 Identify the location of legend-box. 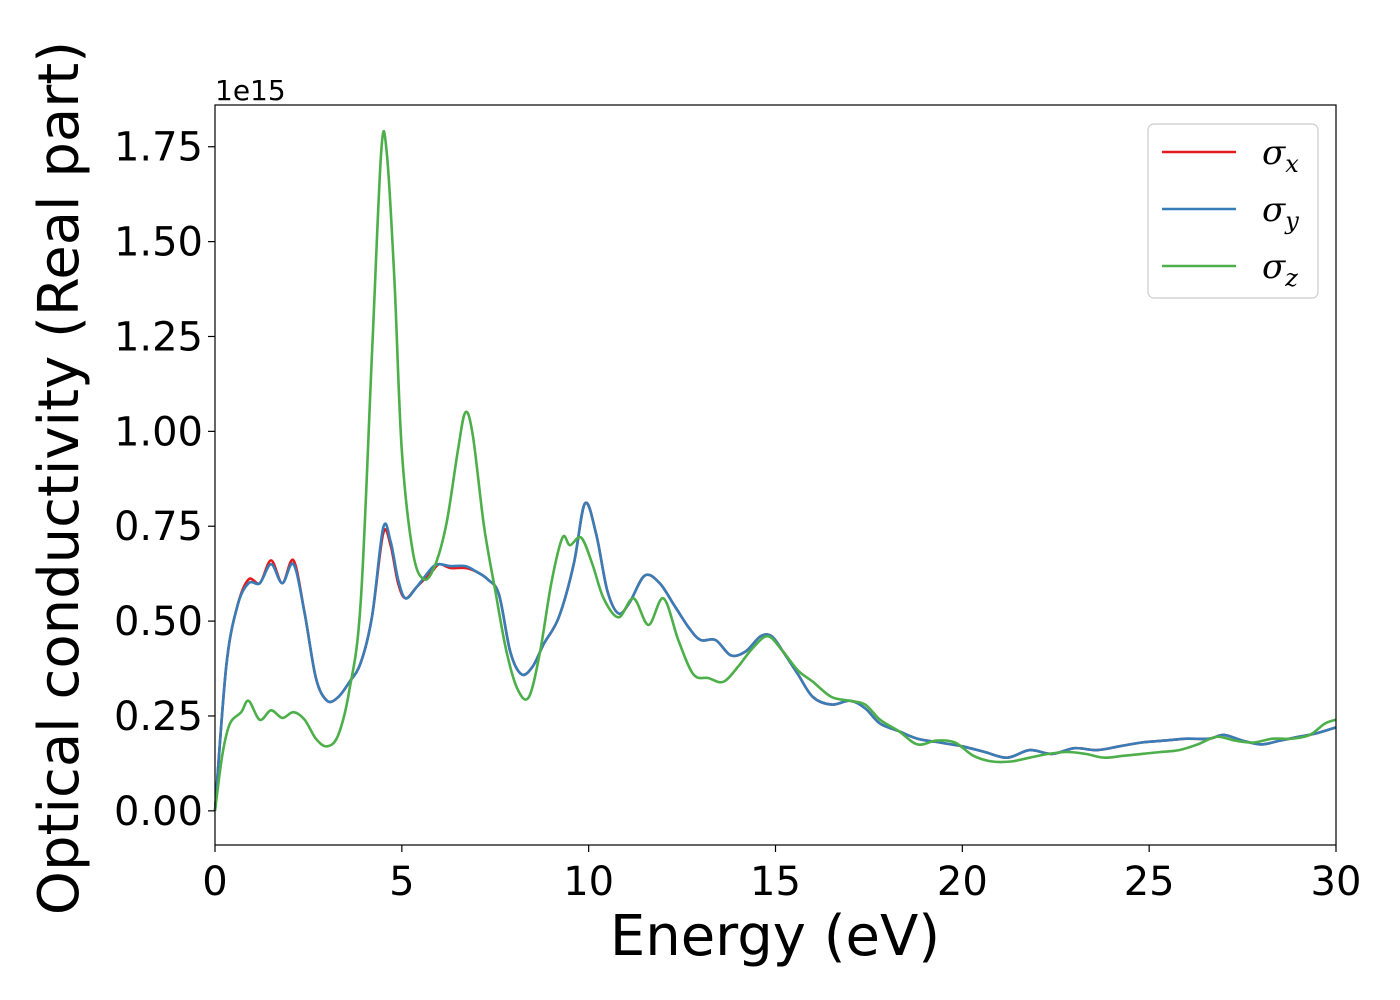
(1233, 211).